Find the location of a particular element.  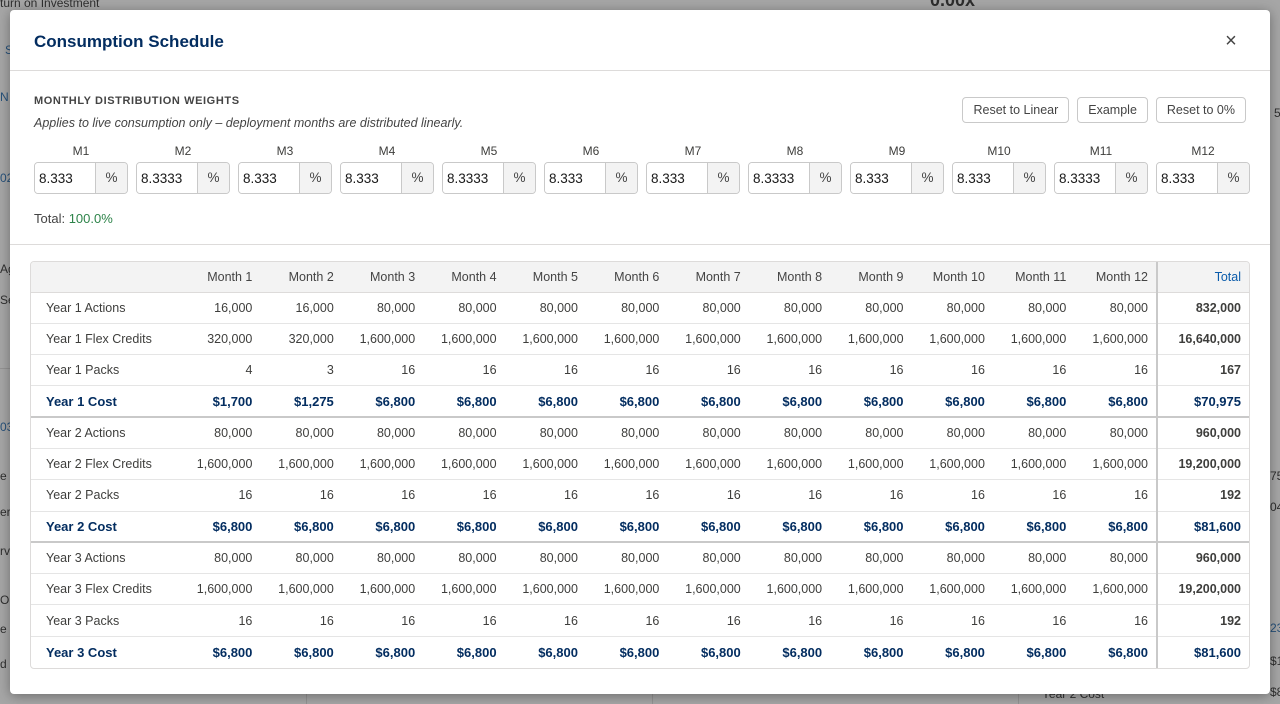

weights-actions: Reset to Linear Example Reset to 0% is located at coordinates (1104, 110).